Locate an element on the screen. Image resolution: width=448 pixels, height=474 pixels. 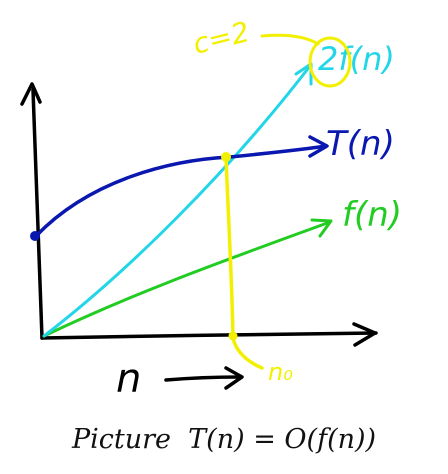
y-axis-arrowhead is located at coordinates (31, 94).